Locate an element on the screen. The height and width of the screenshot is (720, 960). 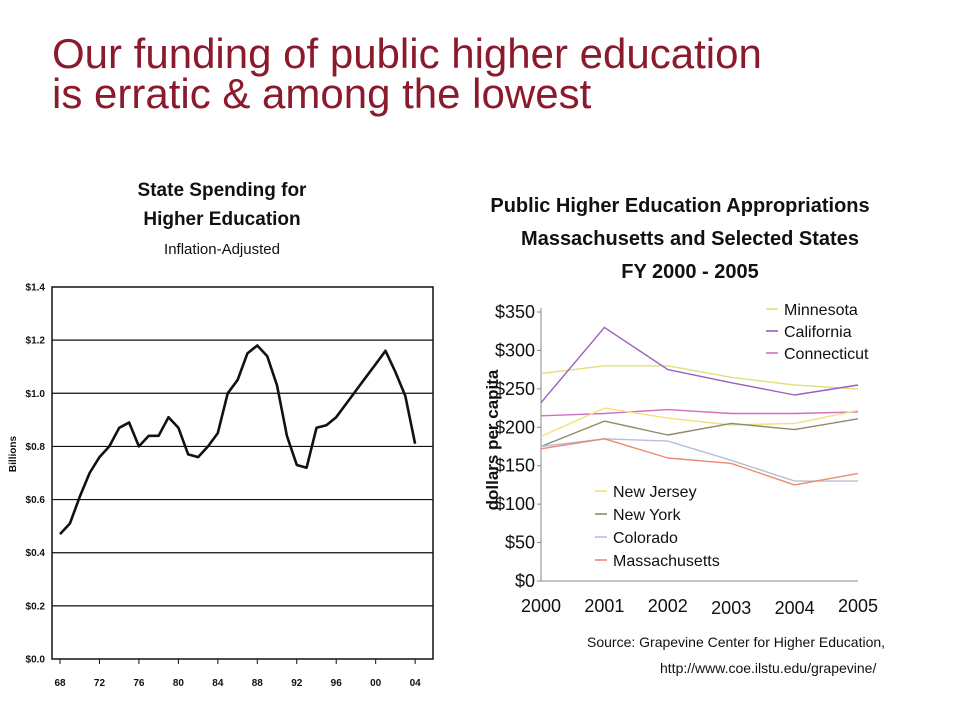
left-y-tick-label: $0.2 is located at coordinates (36, 606).